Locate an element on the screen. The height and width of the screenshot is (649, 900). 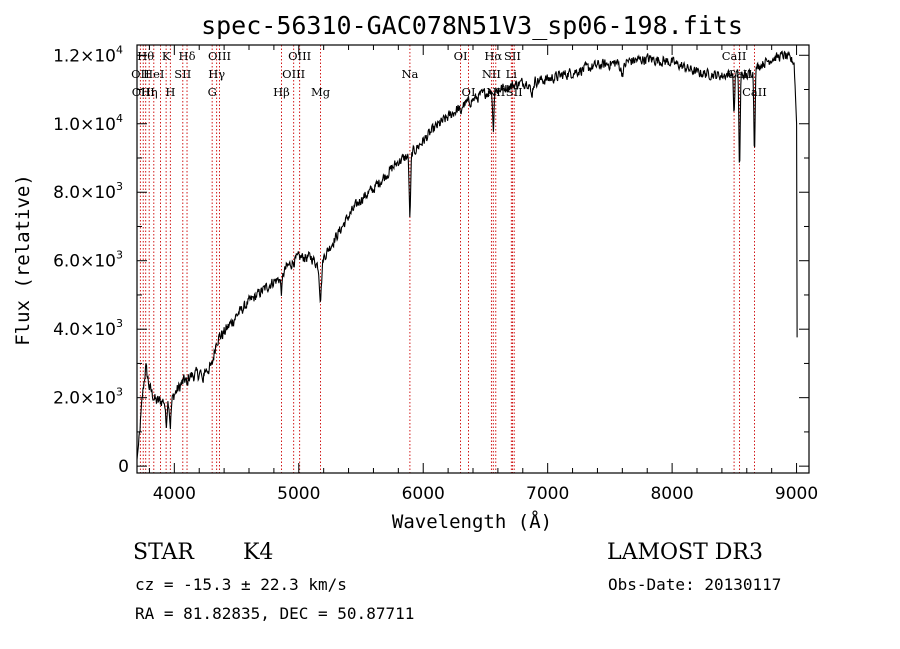
emission-line-label: NII is located at coordinates (491, 74).